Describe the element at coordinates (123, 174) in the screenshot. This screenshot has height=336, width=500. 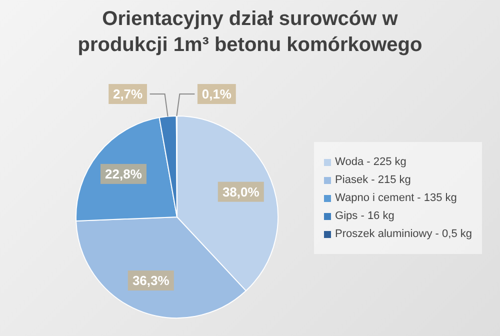
I see `data-label: 22,8%` at that location.